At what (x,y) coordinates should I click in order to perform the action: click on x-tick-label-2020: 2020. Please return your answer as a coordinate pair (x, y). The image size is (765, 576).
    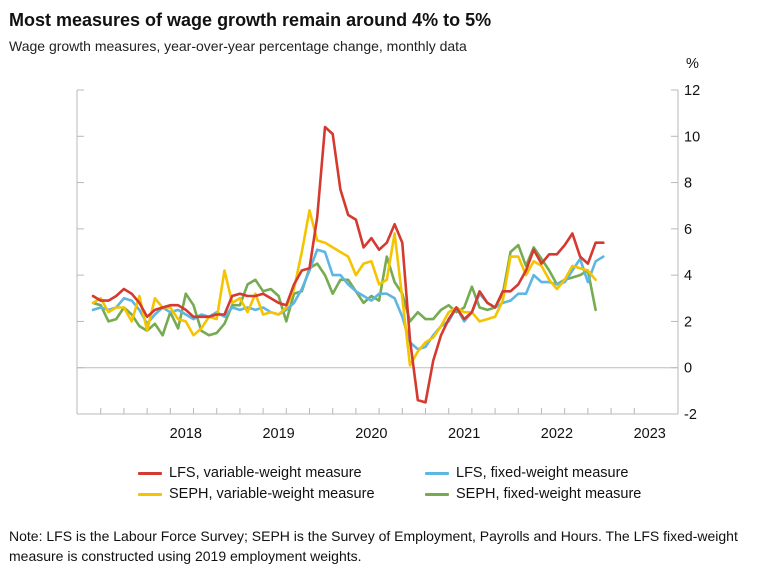
    Looking at the image, I should click on (371, 434).